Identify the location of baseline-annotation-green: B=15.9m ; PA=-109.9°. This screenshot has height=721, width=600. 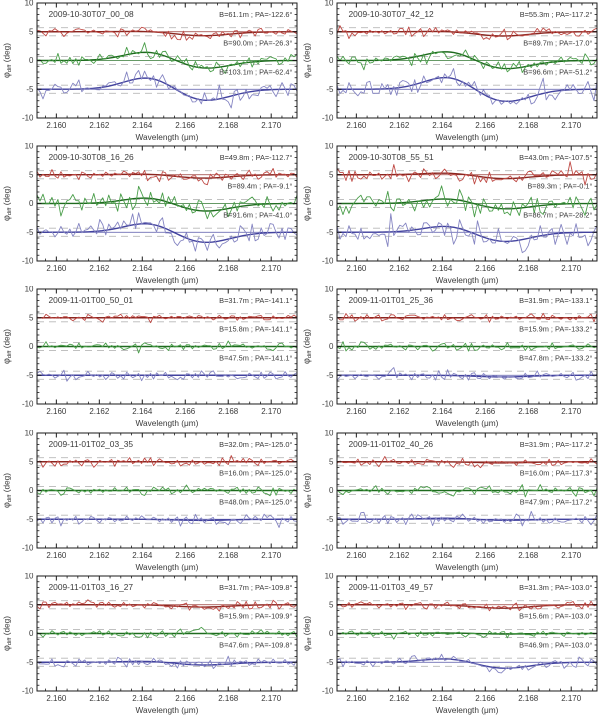
(255, 615).